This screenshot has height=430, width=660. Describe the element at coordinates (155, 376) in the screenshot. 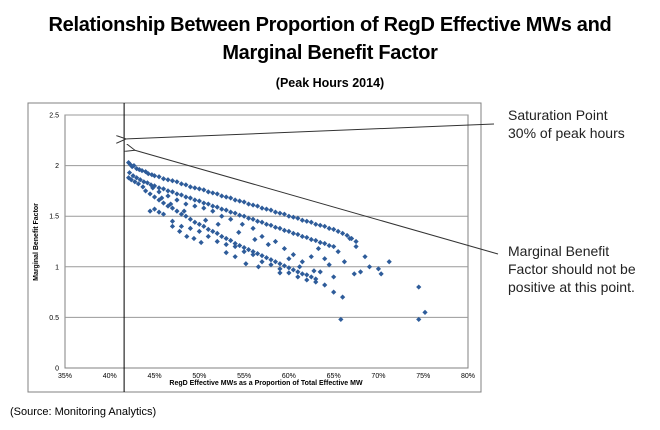

I see `x-tick-label: 45%` at that location.